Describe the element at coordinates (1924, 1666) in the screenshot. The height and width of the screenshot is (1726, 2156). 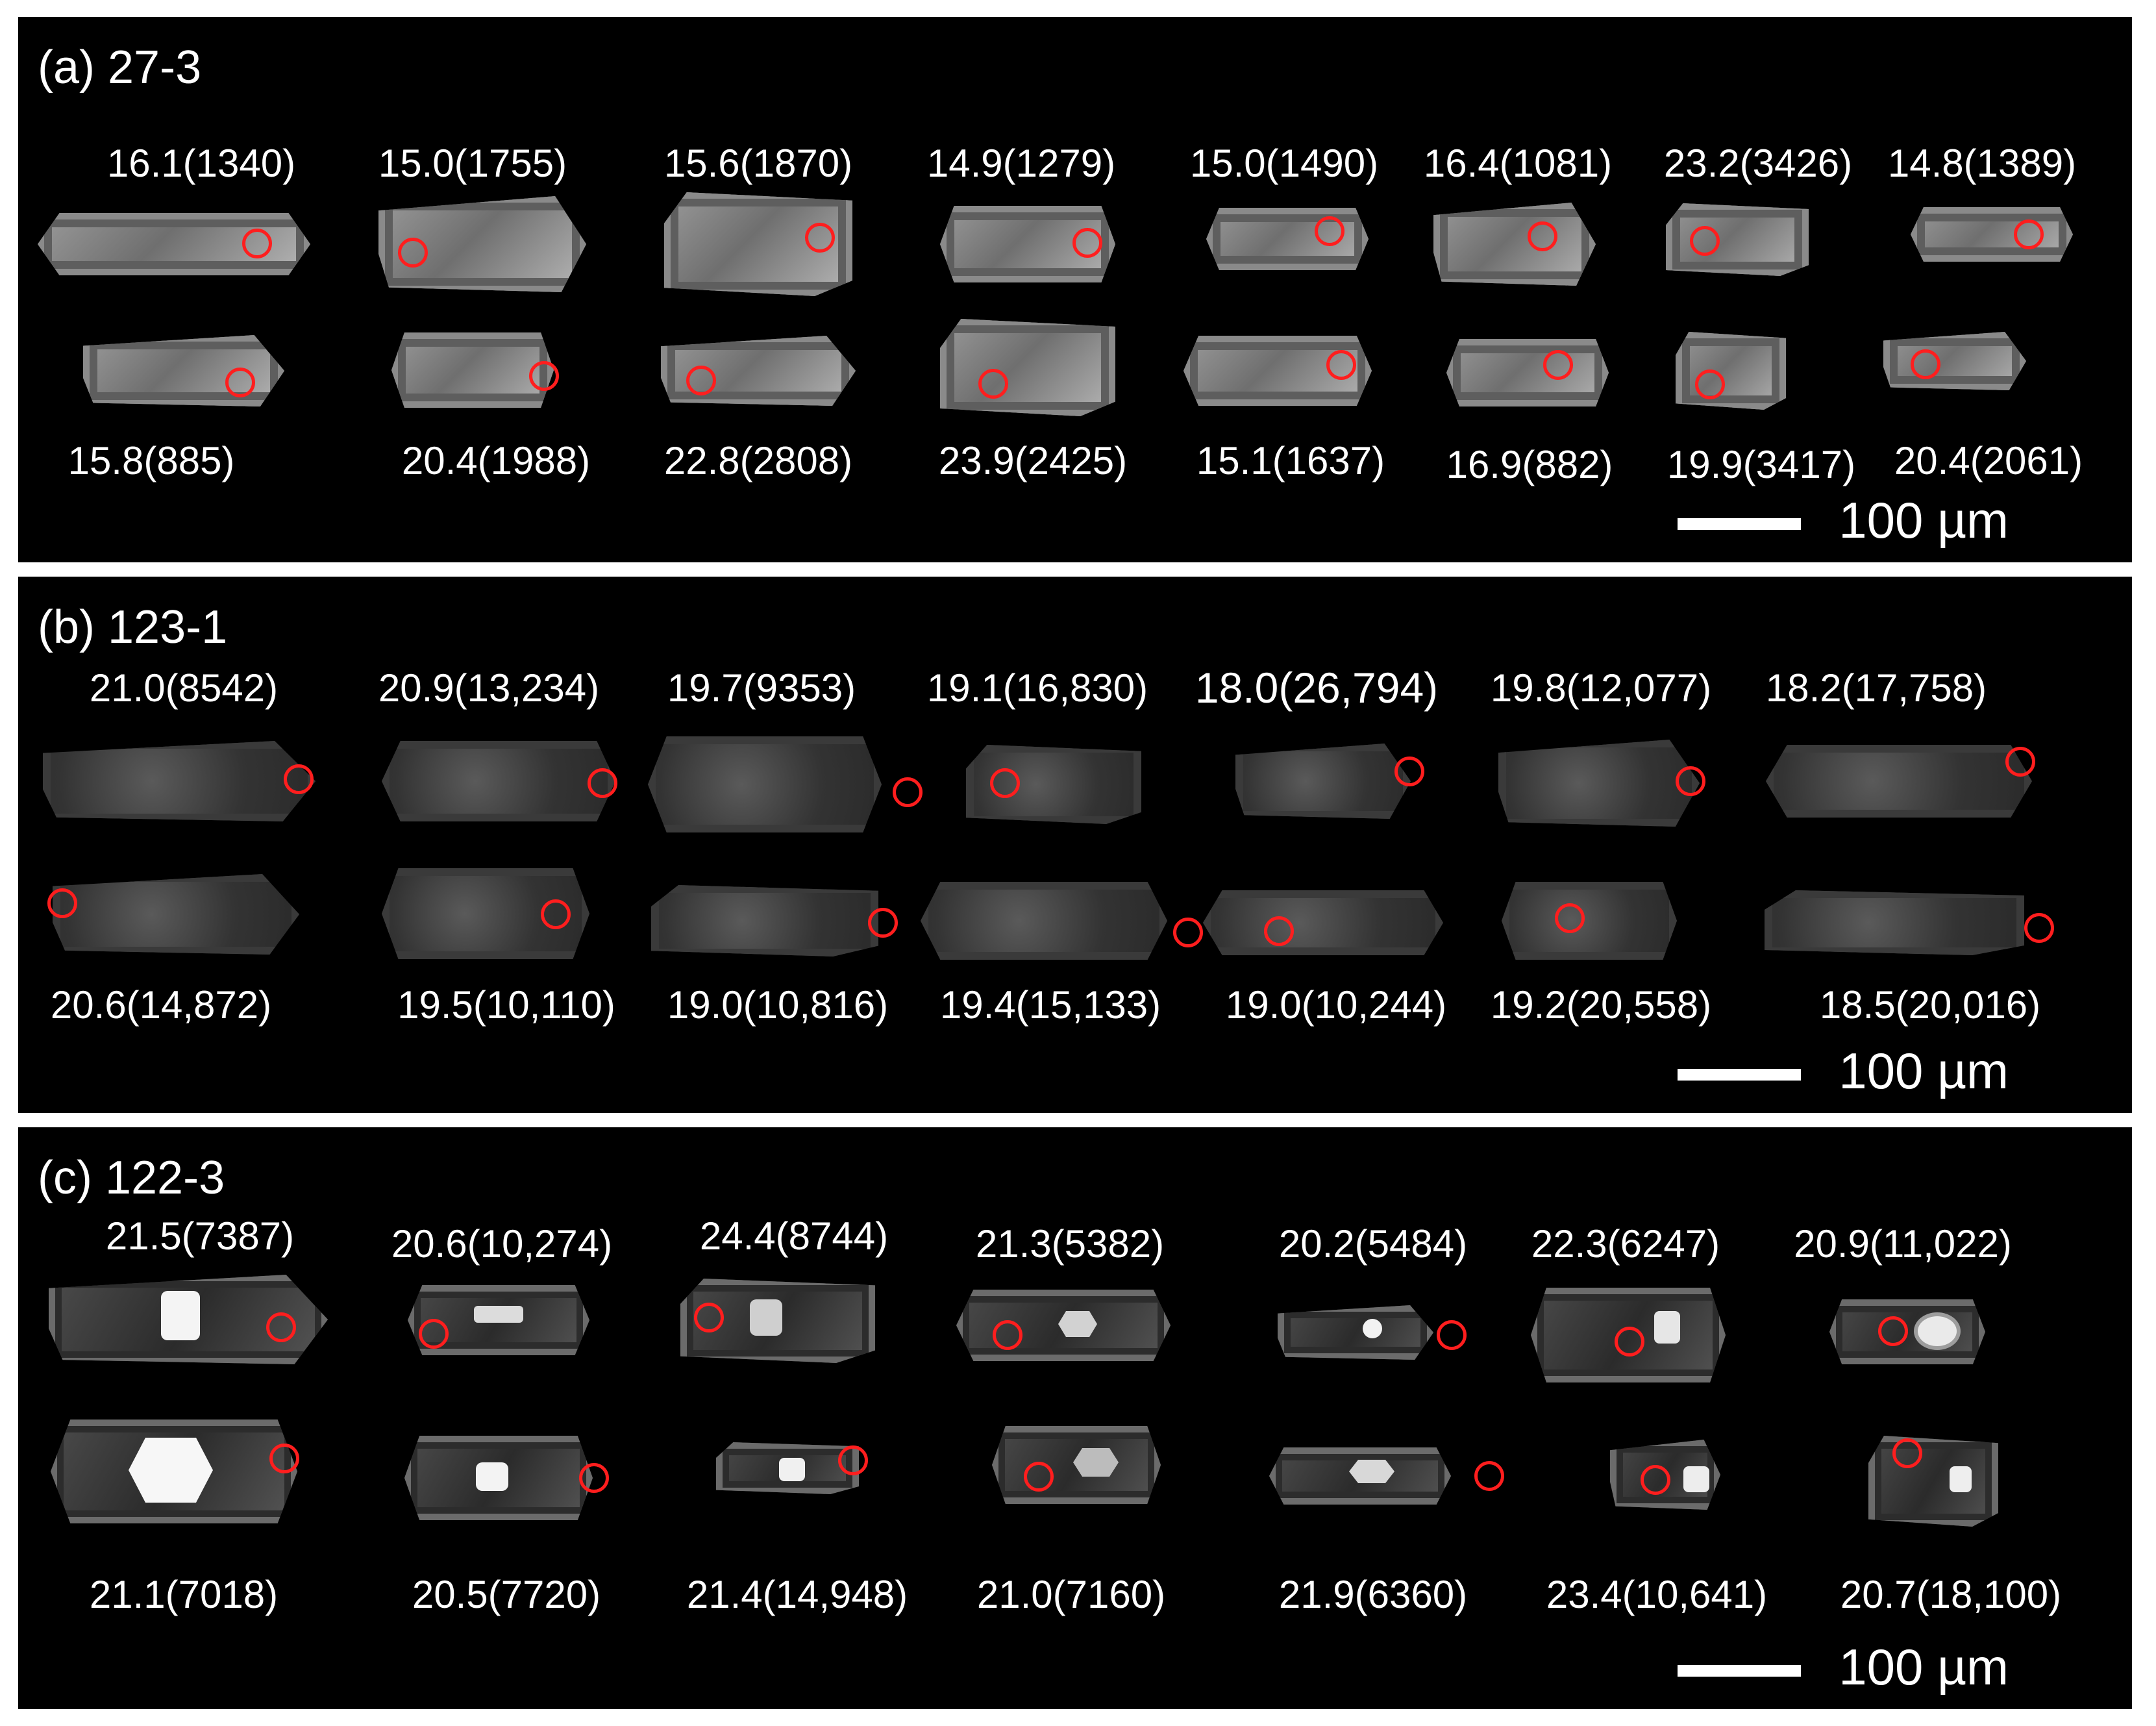
I see `scale-label: 100 µm` at that location.